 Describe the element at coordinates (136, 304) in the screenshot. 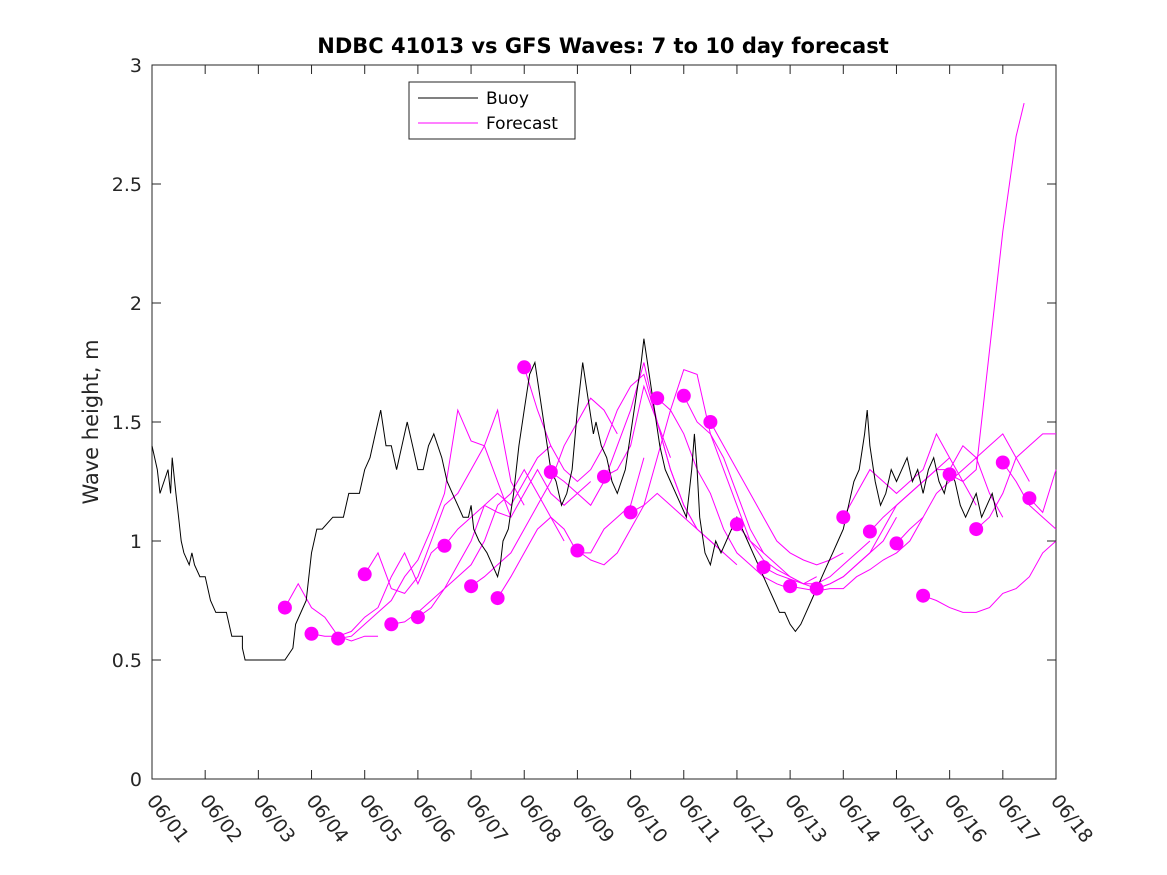

I see `y-tick-label: 2` at that location.